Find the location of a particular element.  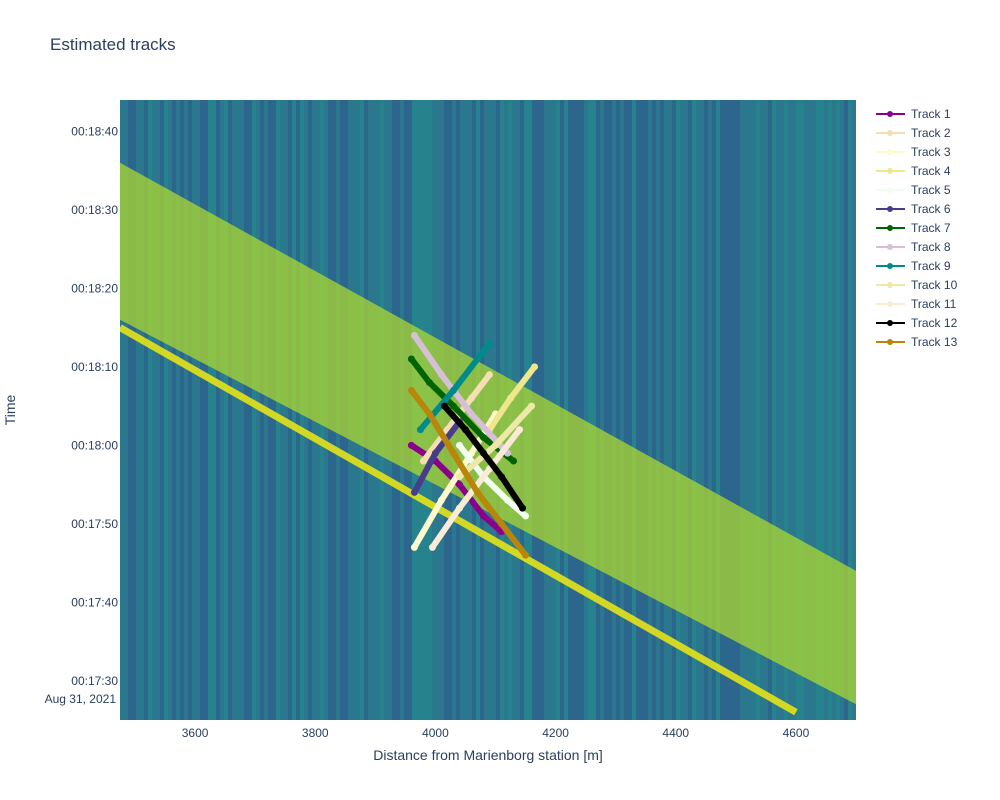

y-tick-label: 00:18:10 is located at coordinates (94, 367).